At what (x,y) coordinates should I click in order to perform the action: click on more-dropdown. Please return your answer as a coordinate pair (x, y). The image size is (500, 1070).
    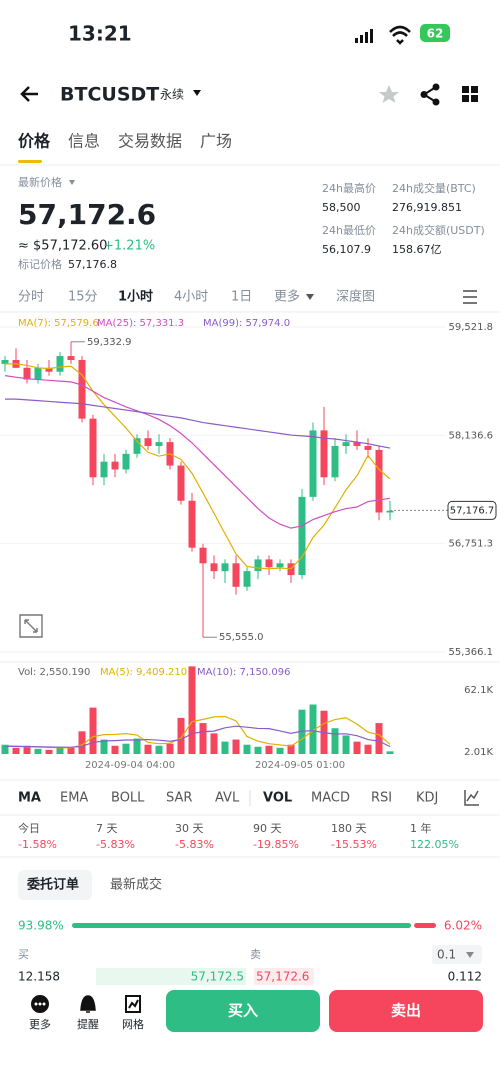
    Looking at the image, I should click on (310, 297).